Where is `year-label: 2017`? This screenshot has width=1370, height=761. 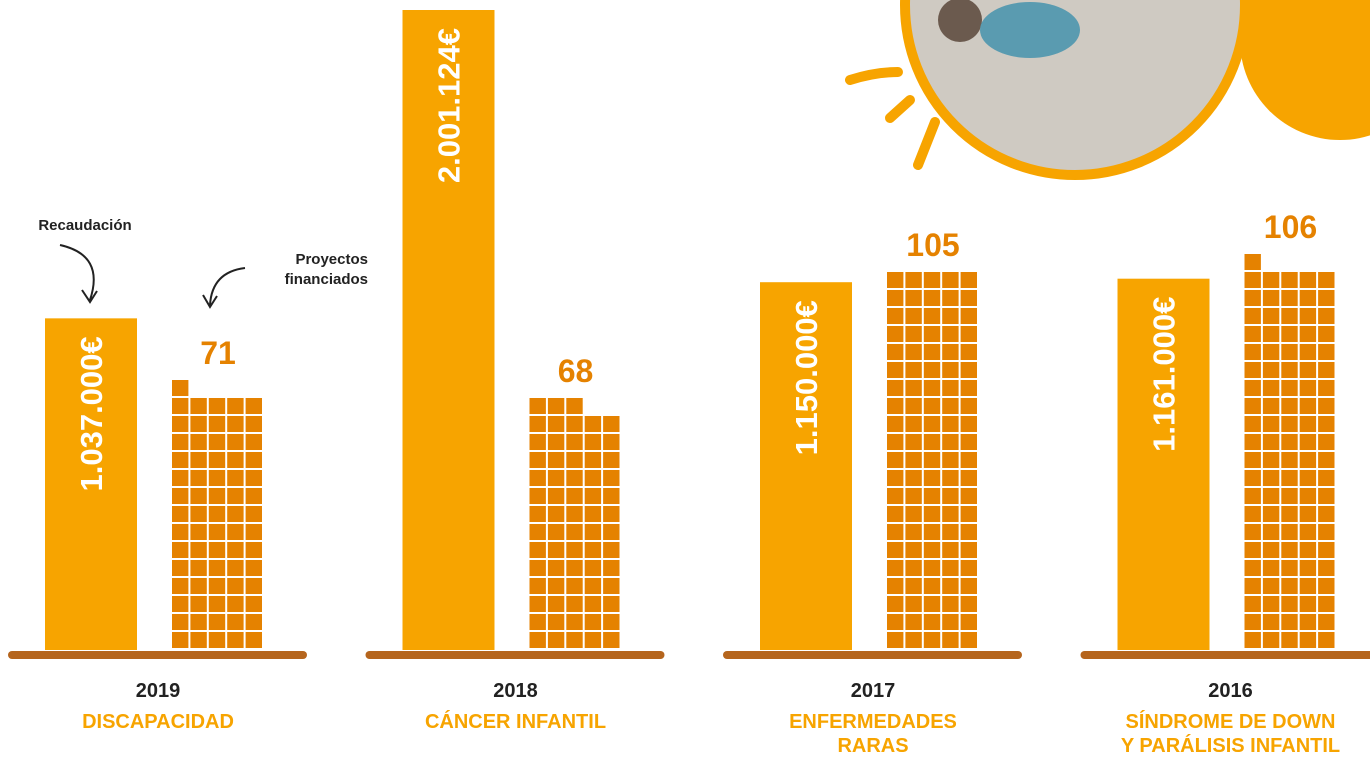 year-label: 2017 is located at coordinates (873, 691).